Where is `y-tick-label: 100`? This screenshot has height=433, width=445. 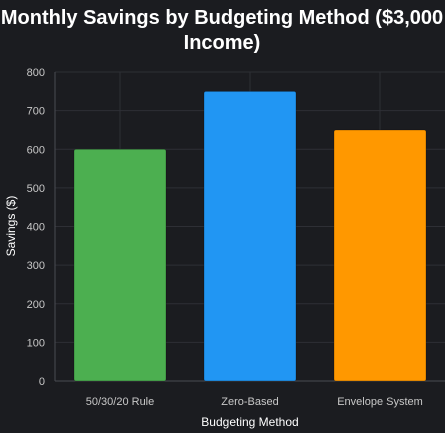
y-tick-label: 100 is located at coordinates (36, 343).